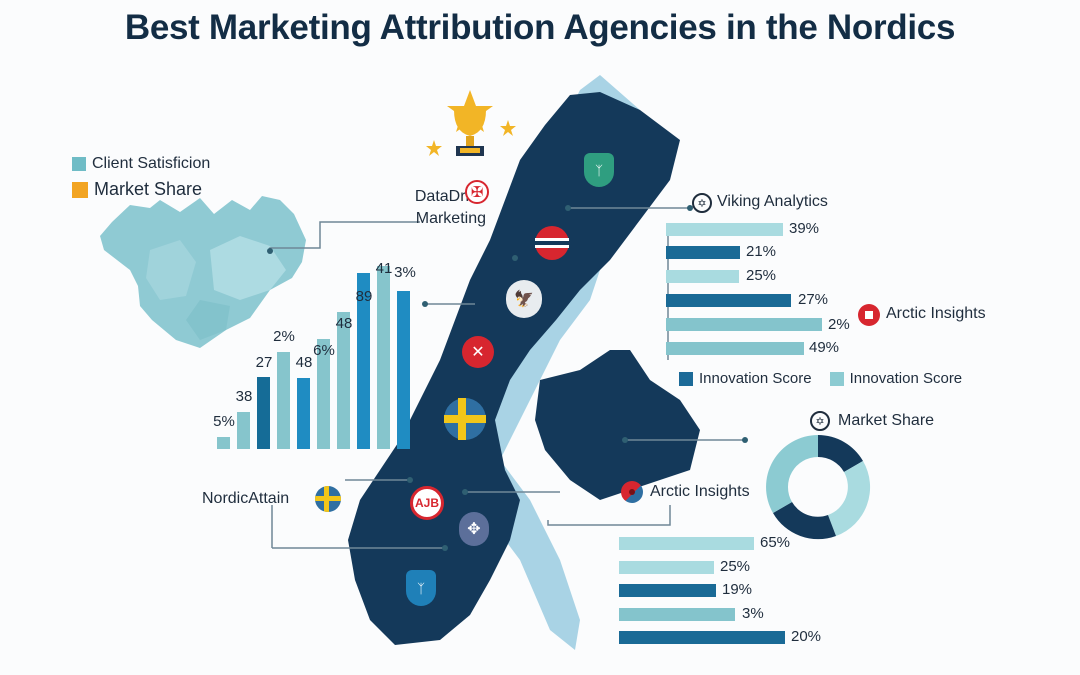 The height and width of the screenshot is (675, 1080). Describe the element at coordinates (836, 378) in the screenshot. I see `legend-swatch-light-icon` at that location.